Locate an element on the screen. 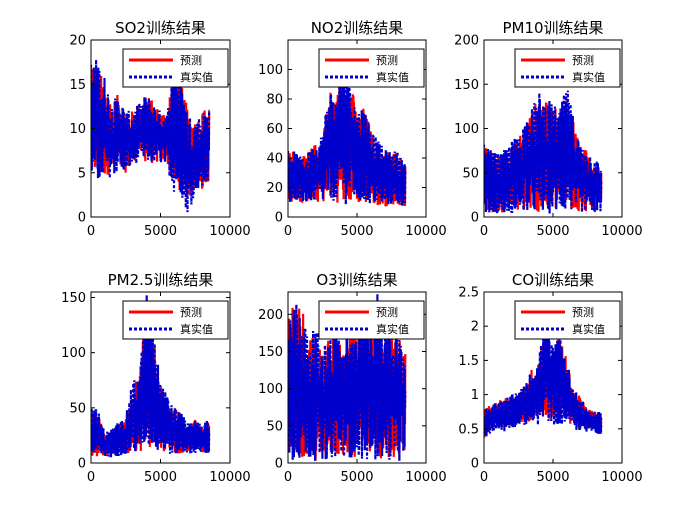  subplot-title: PM2.5训练结果 is located at coordinates (161, 280).